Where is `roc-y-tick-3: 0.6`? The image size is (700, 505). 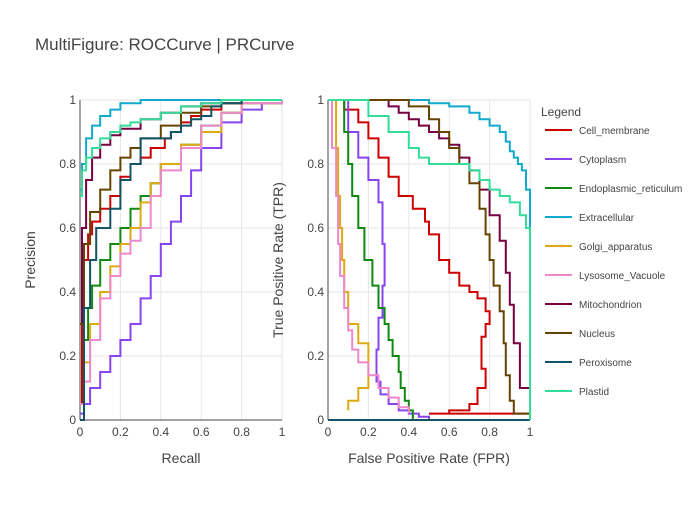 roc-y-tick-3: 0.6 is located at coordinates (315, 228).